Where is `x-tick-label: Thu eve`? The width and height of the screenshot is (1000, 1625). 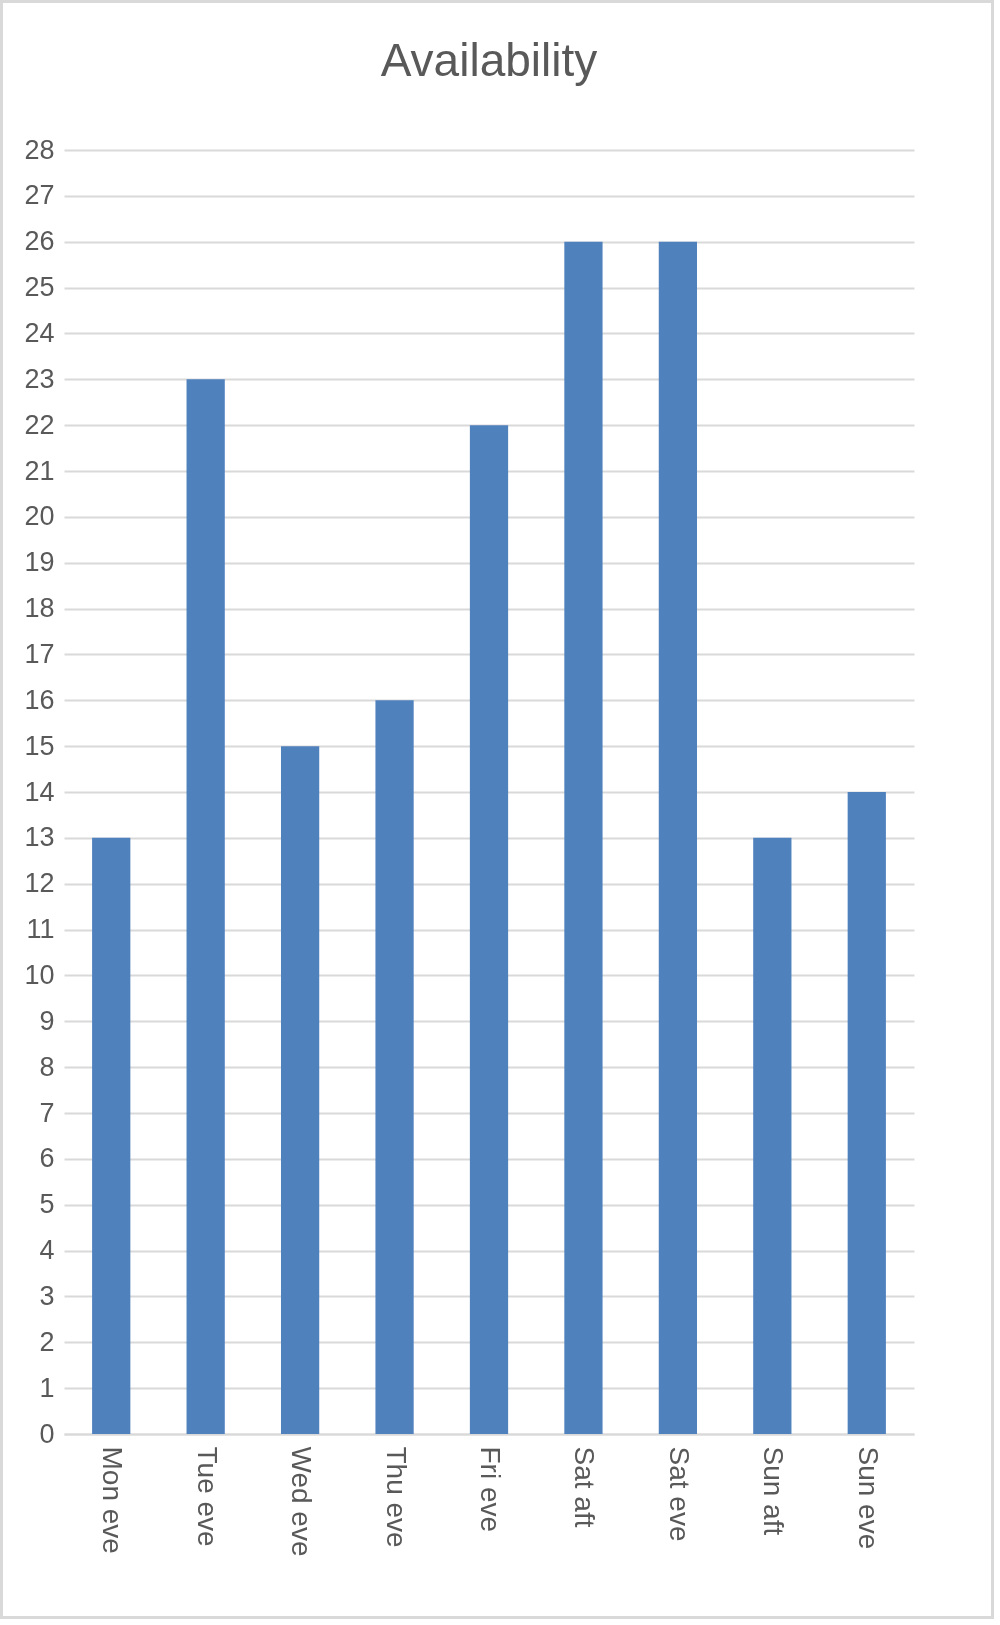
x-tick-label: Thu eve is located at coordinates (396, 1497).